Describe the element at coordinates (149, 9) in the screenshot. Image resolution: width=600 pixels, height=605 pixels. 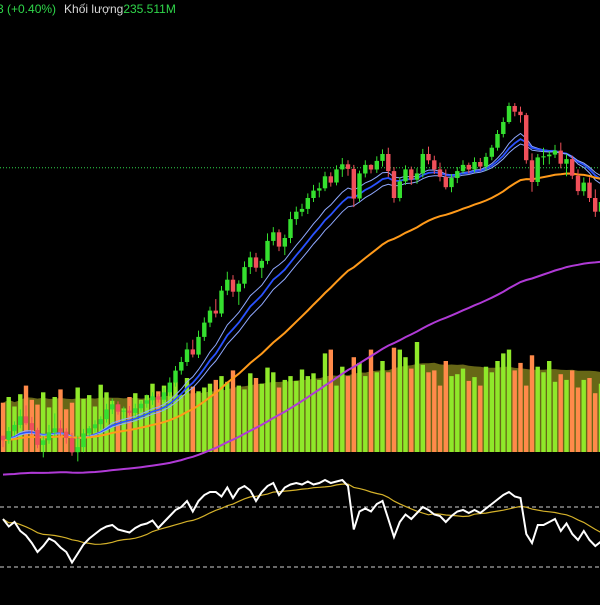
I see `volume-value: 235.511M` at that location.